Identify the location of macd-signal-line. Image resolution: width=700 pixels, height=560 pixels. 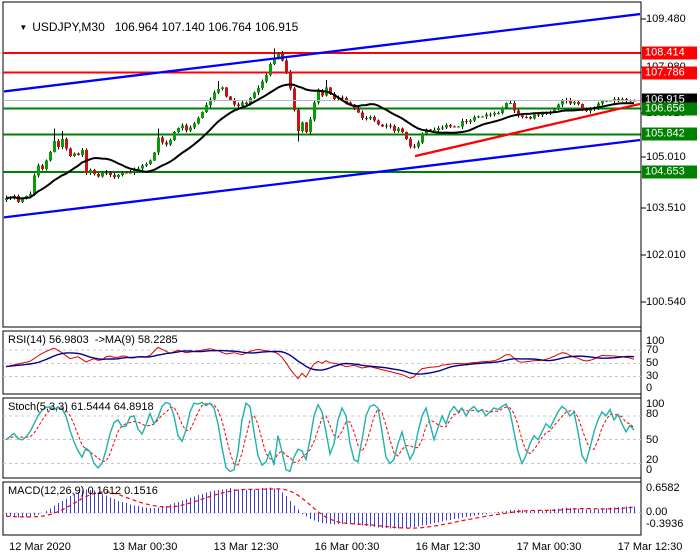
(320, 508).